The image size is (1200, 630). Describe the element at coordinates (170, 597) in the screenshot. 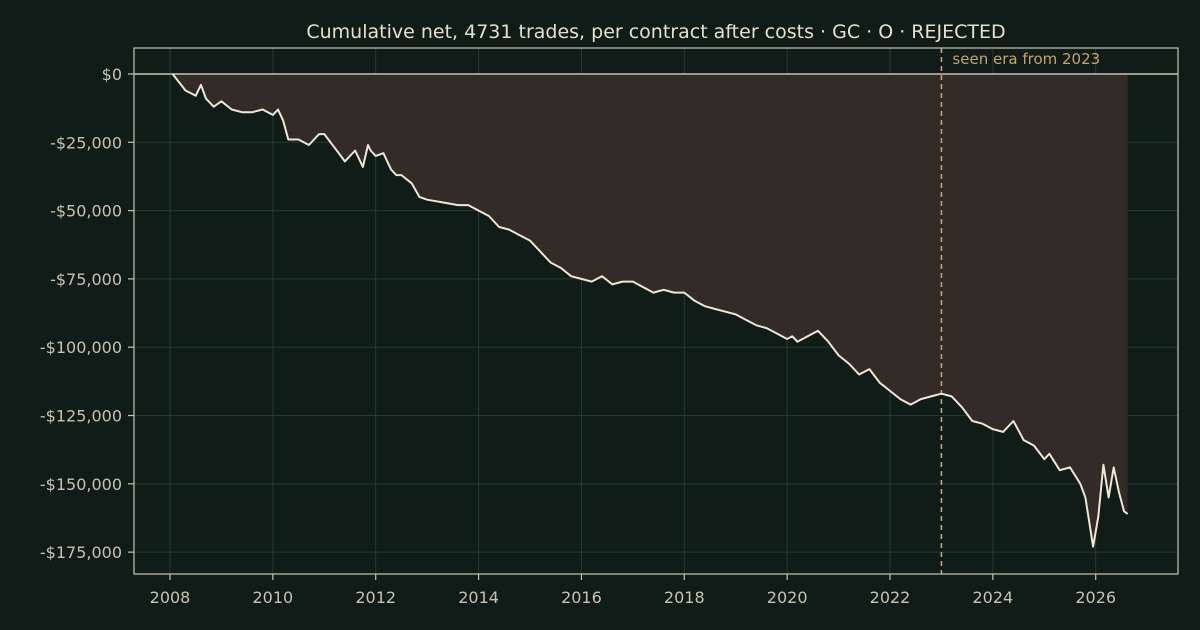

I see `x-tick-label: 2008` at that location.